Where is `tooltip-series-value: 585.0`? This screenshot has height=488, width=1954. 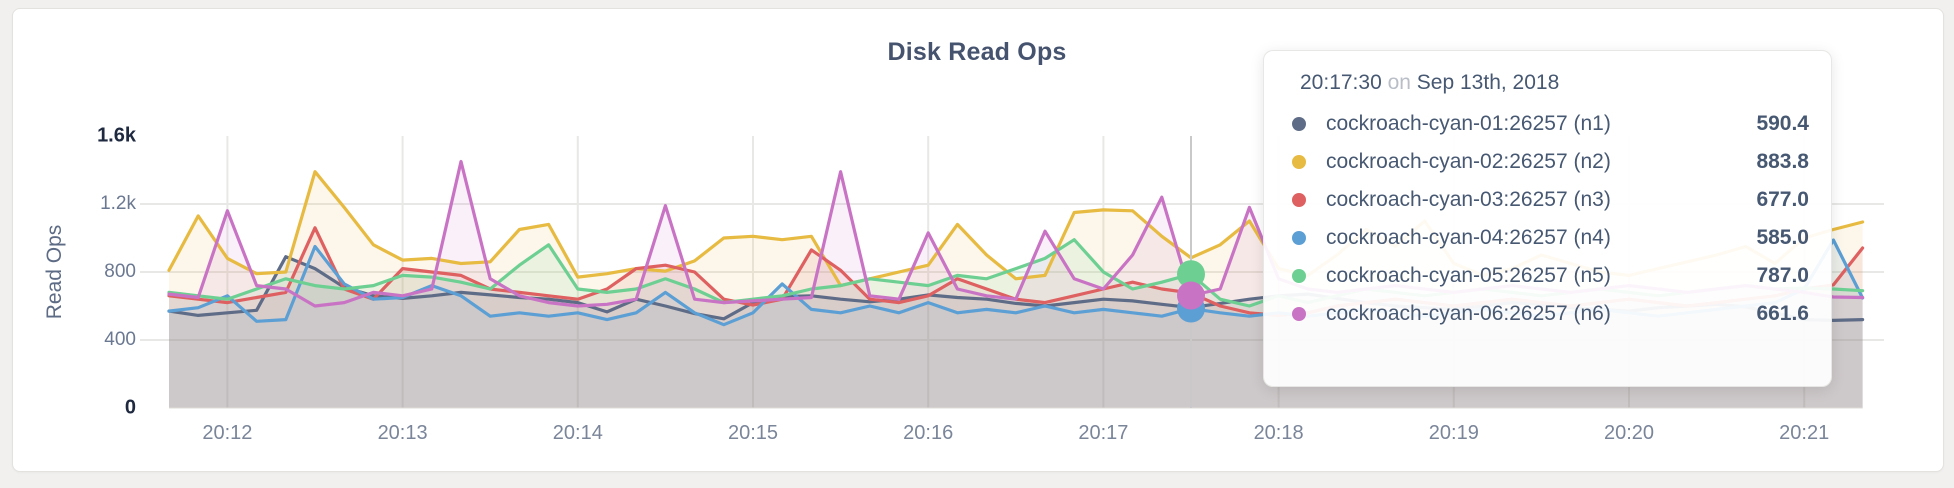 tooltip-series-value: 585.0 is located at coordinates (1782, 237).